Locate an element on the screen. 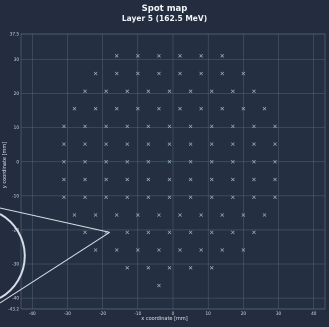 The width and height of the screenshot is (329, 327). y-tick-label: 30 is located at coordinates (17, 59).